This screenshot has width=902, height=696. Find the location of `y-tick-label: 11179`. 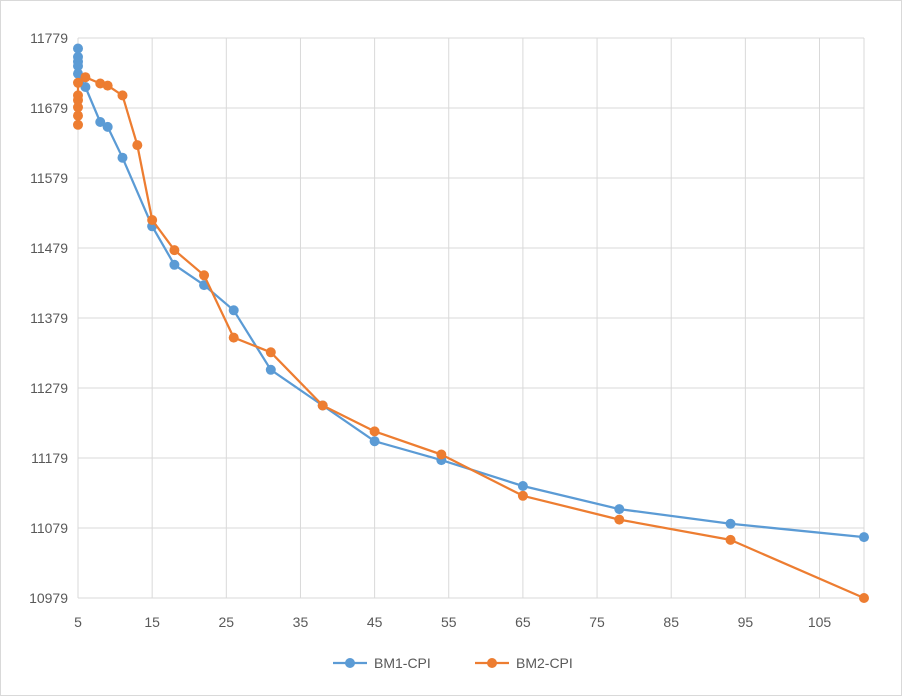

y-tick-label: 11179 is located at coordinates (49, 458).